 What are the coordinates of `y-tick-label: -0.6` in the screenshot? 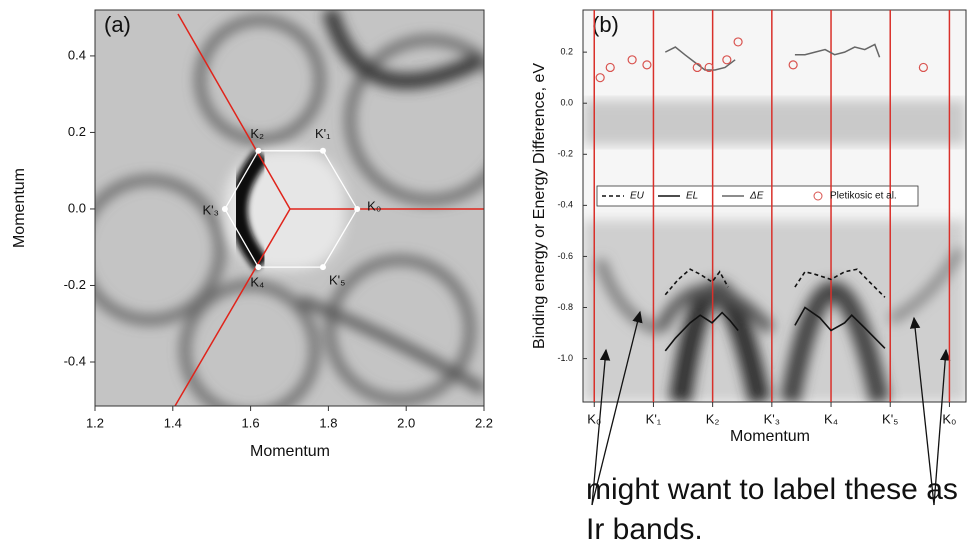 It's located at (565, 256).